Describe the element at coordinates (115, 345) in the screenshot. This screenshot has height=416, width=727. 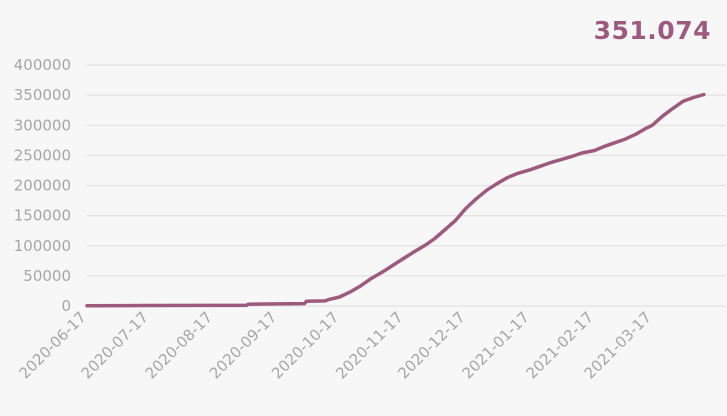
I see `x-tick-label: 2020-07-17` at that location.